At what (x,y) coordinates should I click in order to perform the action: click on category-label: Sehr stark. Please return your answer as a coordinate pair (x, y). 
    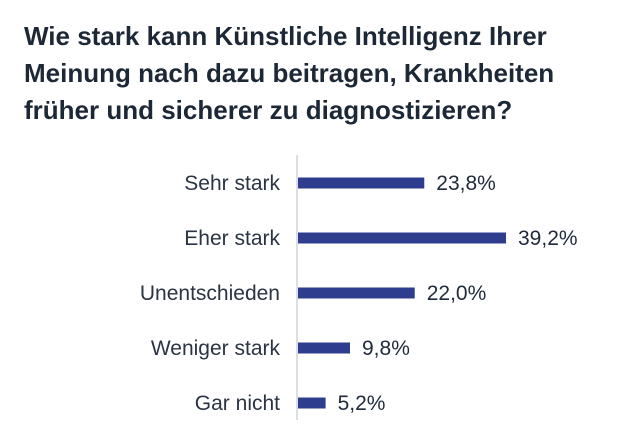
    Looking at the image, I should click on (232, 183).